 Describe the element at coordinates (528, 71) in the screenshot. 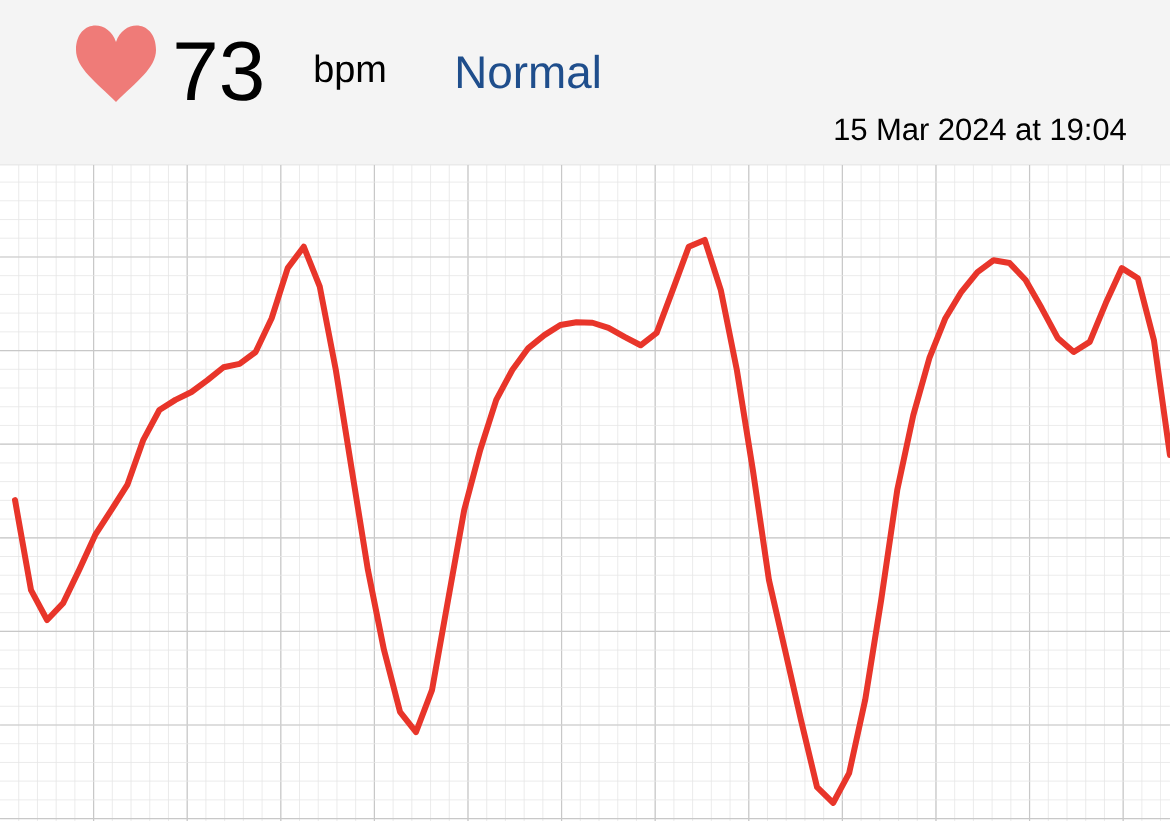

I see `text: Normal` at that location.